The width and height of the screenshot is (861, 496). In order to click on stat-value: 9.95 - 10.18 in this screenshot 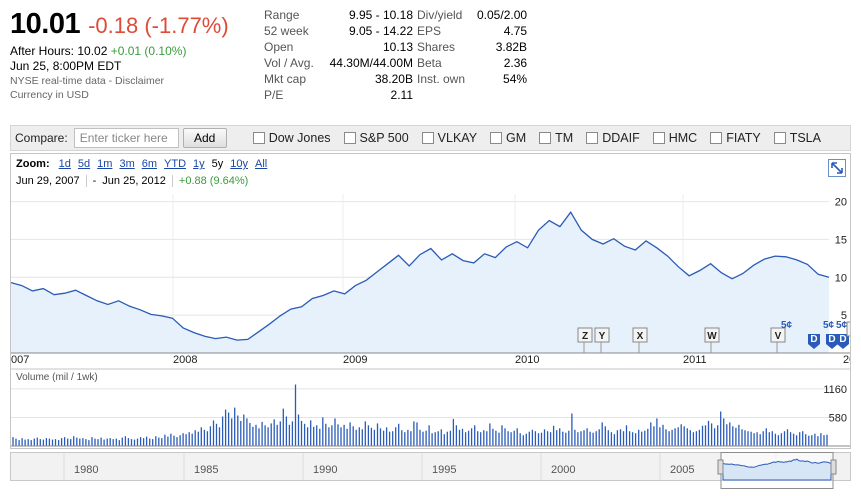, I will do `click(380, 15)`.